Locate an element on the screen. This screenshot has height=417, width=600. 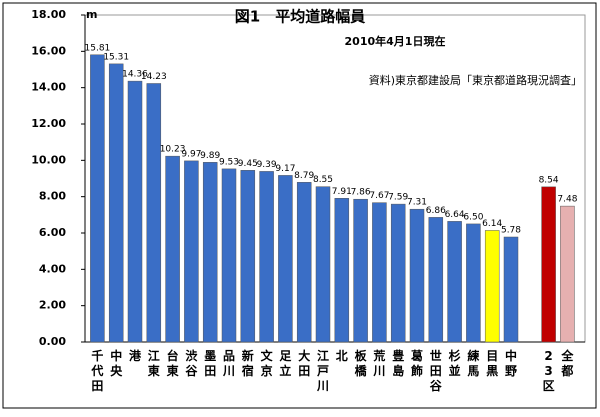
y-tick-label: 4.00 is located at coordinates (52, 268).